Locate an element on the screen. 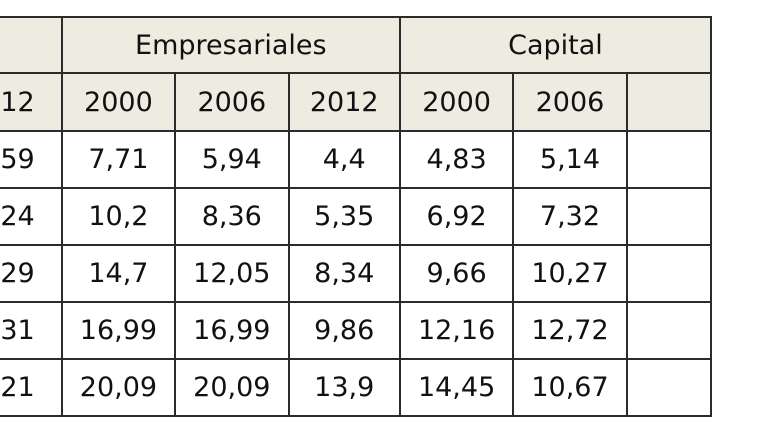 The width and height of the screenshot is (768, 432). data-cell: 7,59 is located at coordinates (31, 159).